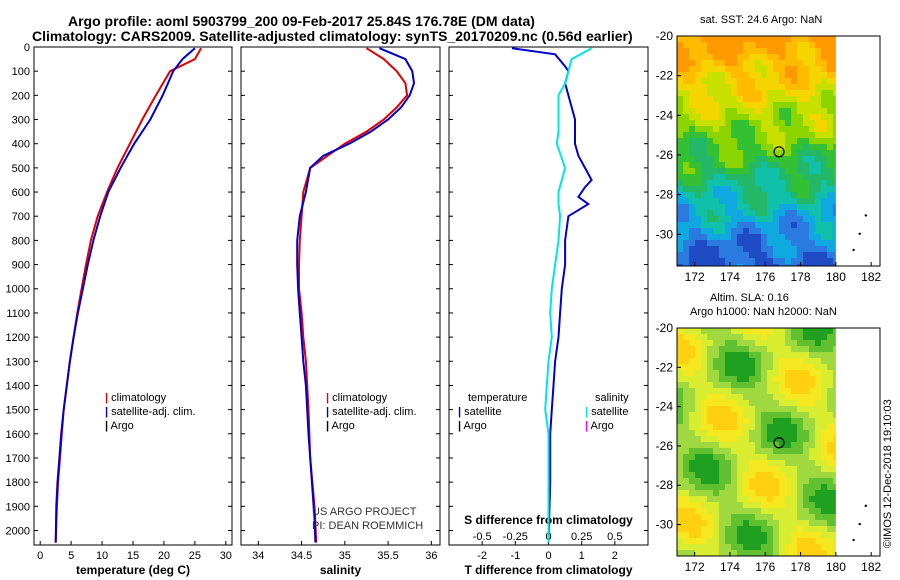 This screenshot has width=900, height=580. Describe the element at coordinates (761, 20) in the screenshot. I see `sst-map-title: sat. SST: 24.6 Argo: NaN` at that location.